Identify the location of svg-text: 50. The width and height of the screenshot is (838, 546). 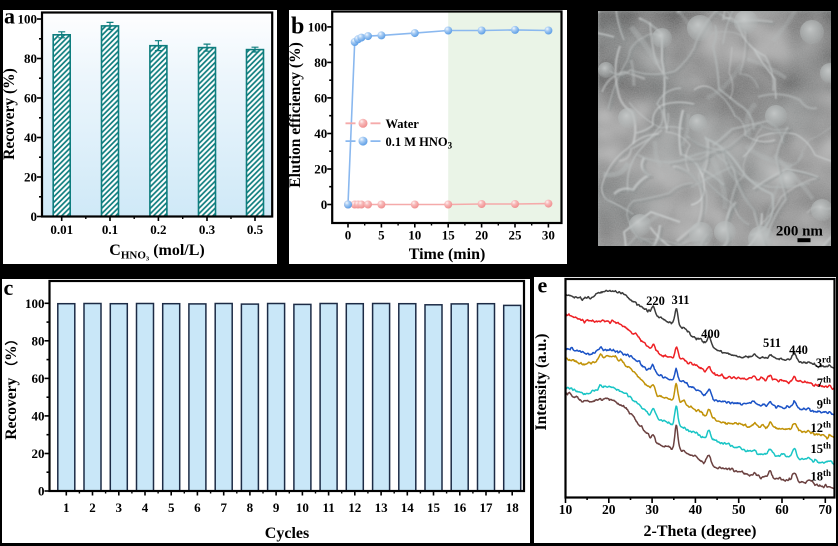
(738, 509).